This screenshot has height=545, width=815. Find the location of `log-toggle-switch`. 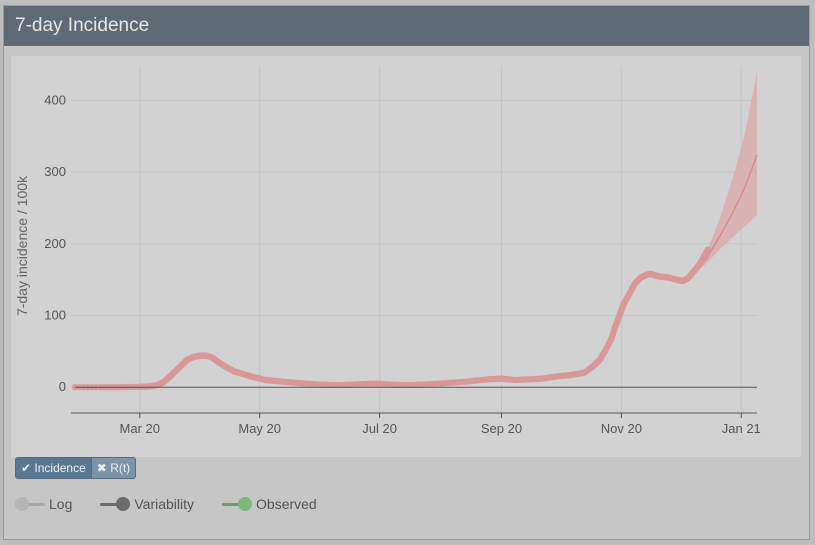

log-toggle-switch is located at coordinates (30, 504).